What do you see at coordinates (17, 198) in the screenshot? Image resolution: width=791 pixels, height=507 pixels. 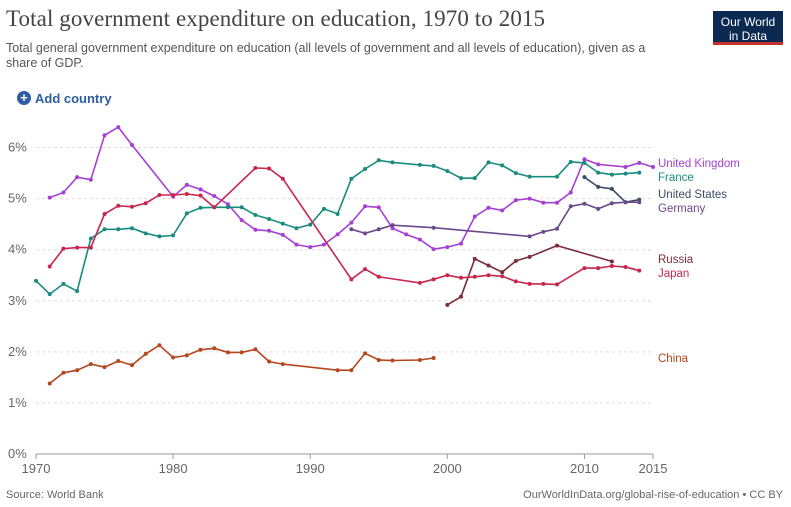 I see `y-tick-label: 5%` at bounding box center [17, 198].